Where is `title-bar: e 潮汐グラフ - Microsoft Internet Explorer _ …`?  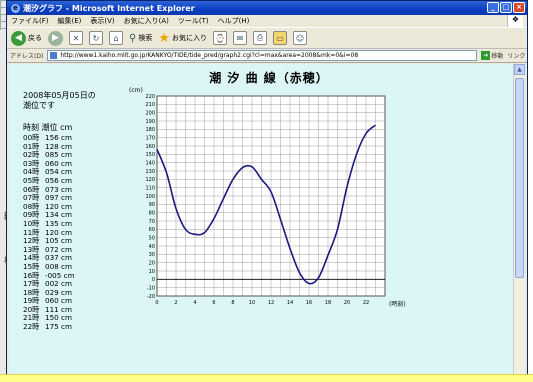
title-bar: e 潮汐グラフ - Microsoft Internet Explorer _ … is located at coordinates (267, 8).